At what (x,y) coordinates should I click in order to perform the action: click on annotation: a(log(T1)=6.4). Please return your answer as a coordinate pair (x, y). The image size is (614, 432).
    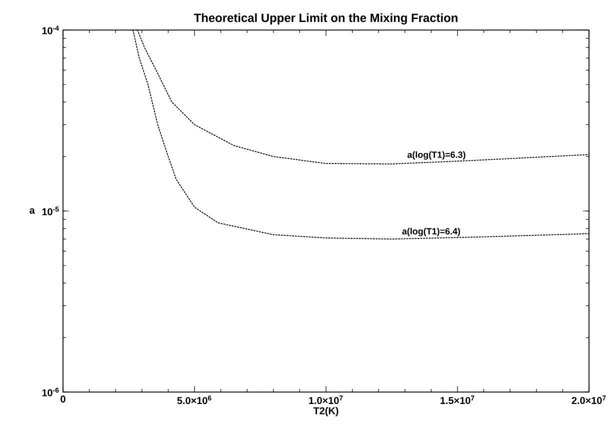
    Looking at the image, I should click on (431, 232).